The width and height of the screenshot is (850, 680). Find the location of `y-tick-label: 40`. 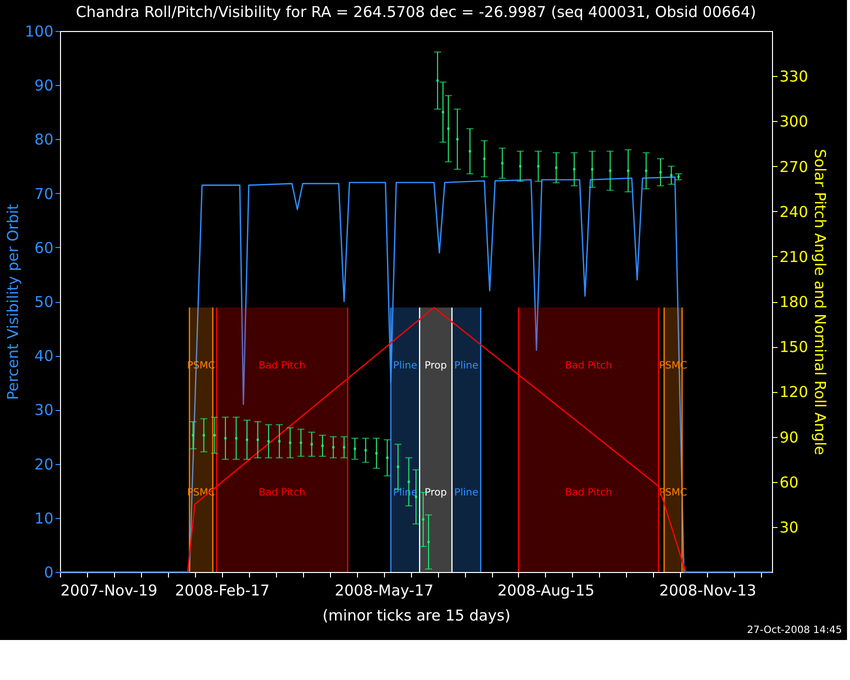

y-tick-label: 40 is located at coordinates (44, 356).